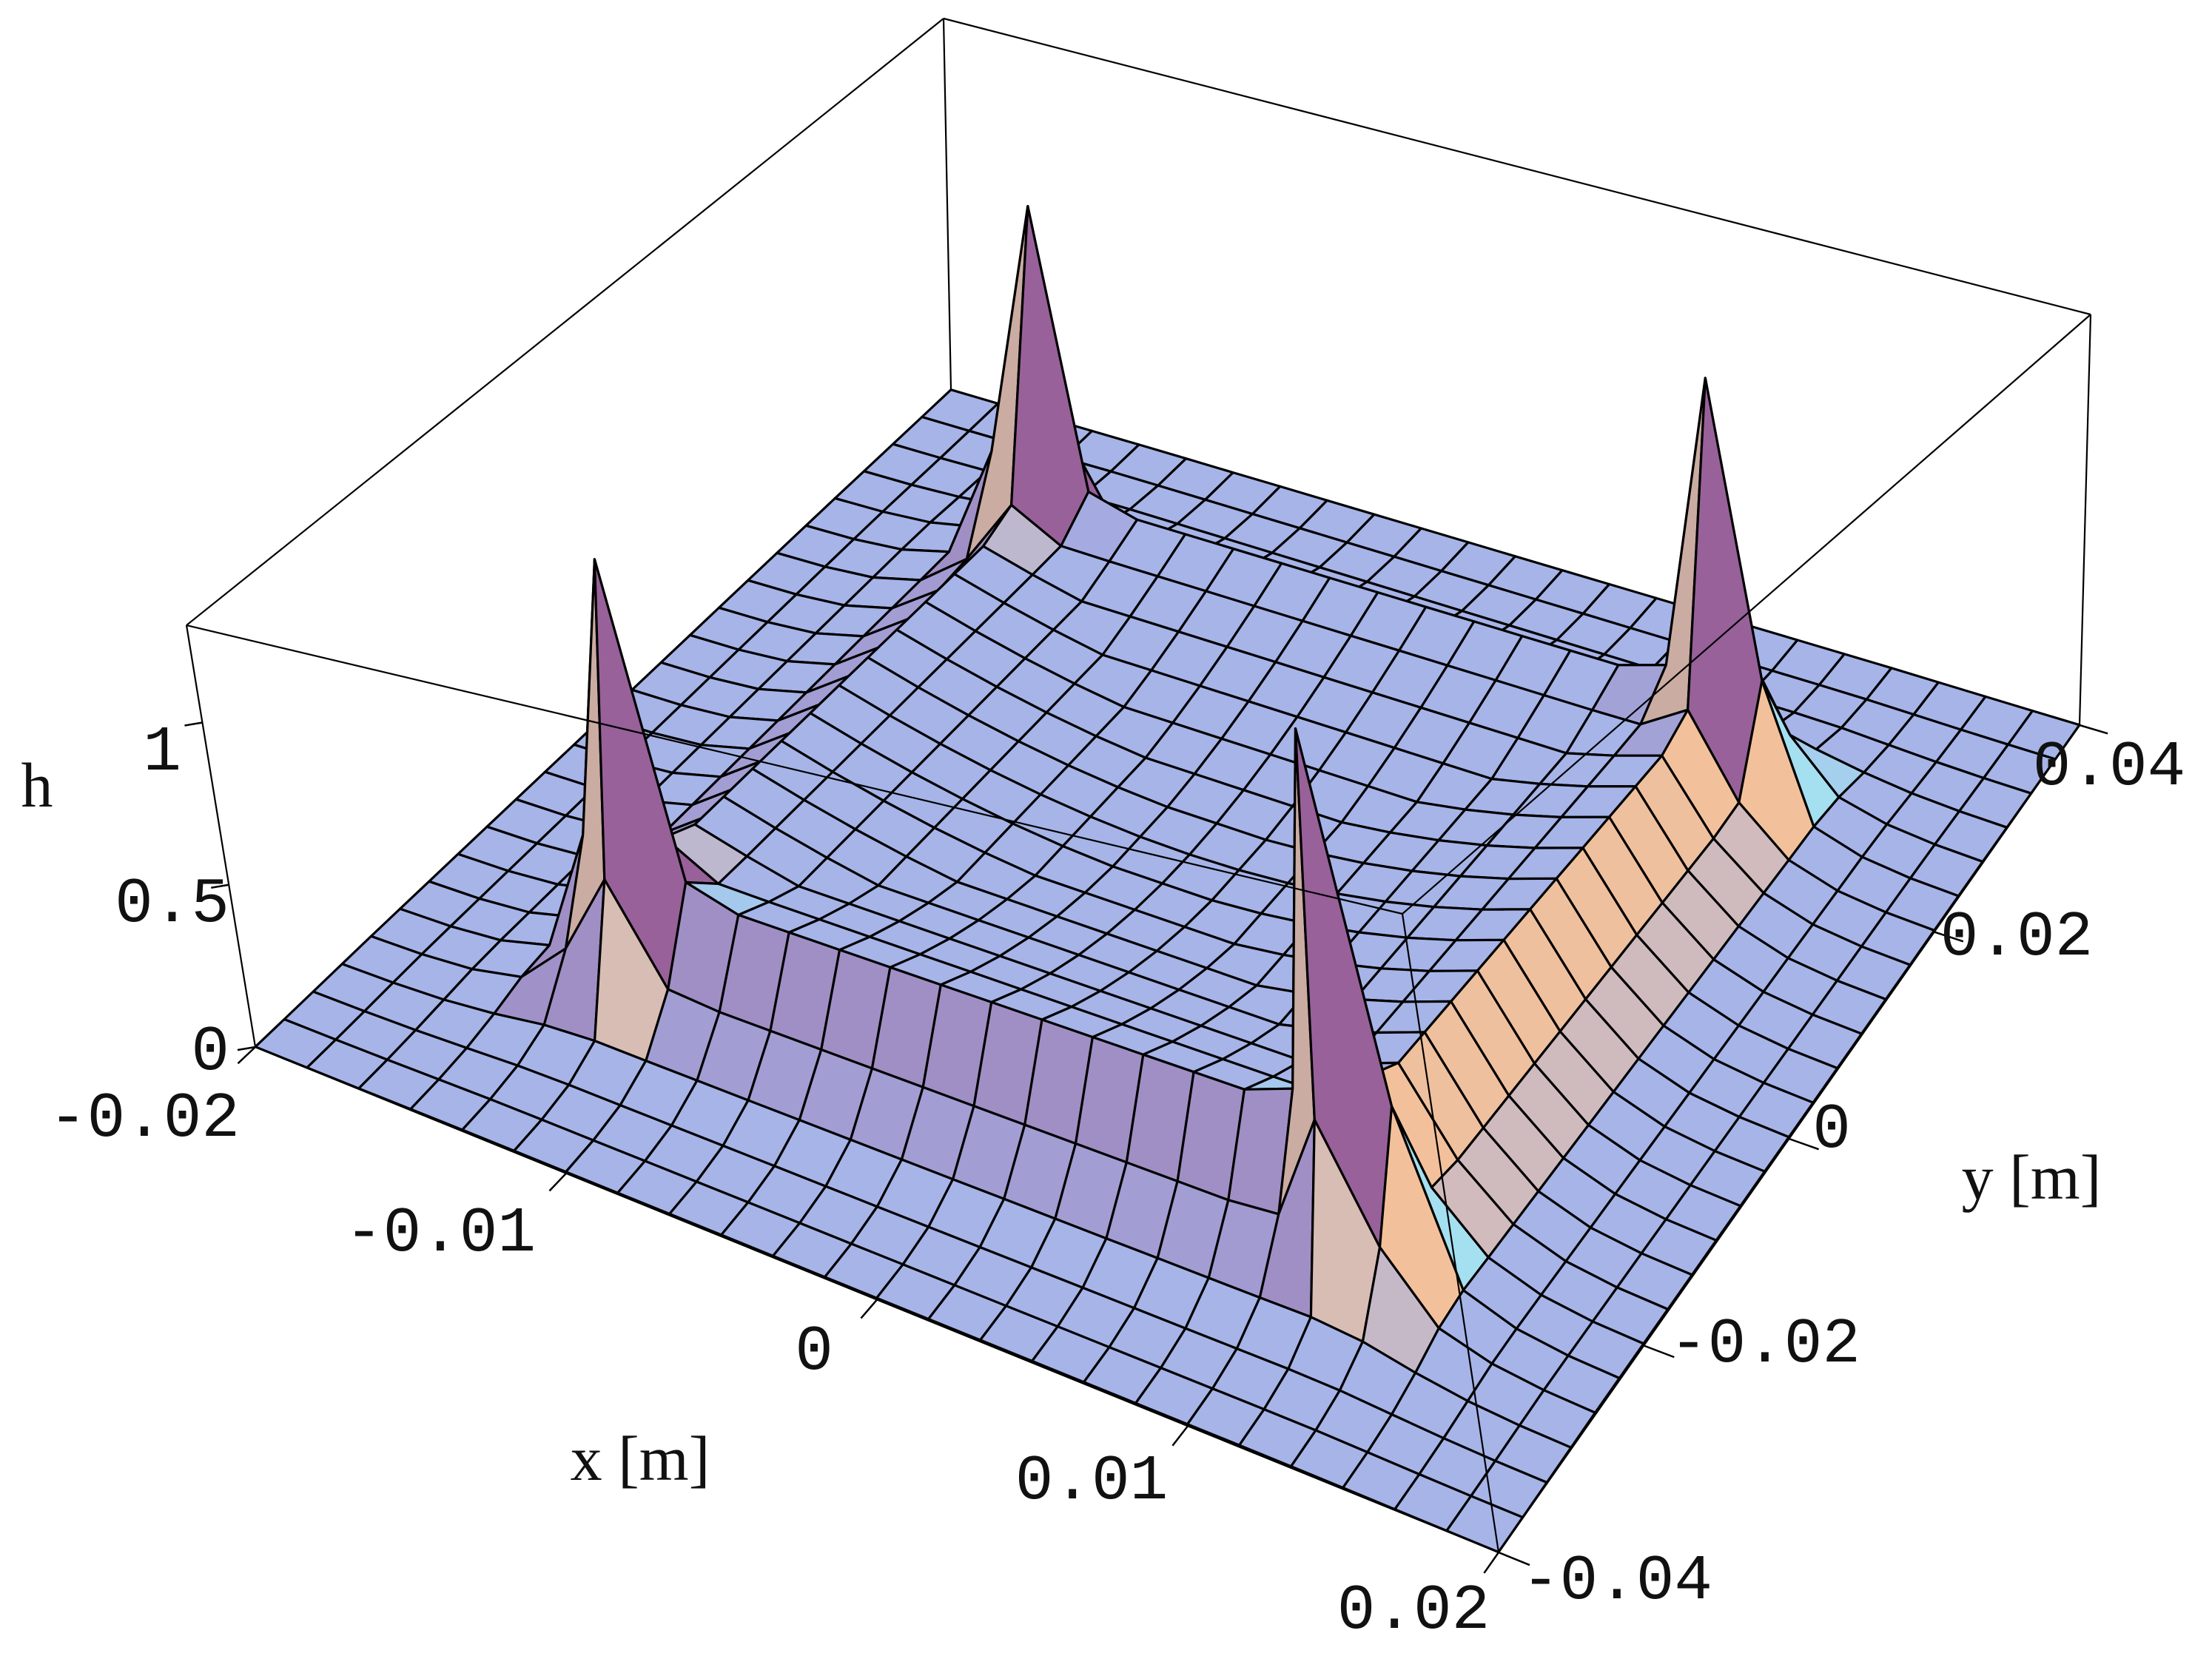 The width and height of the screenshot is (2212, 1656). Describe the element at coordinates (162, 752) in the screenshot. I see `z-tick-label: 1` at that location.